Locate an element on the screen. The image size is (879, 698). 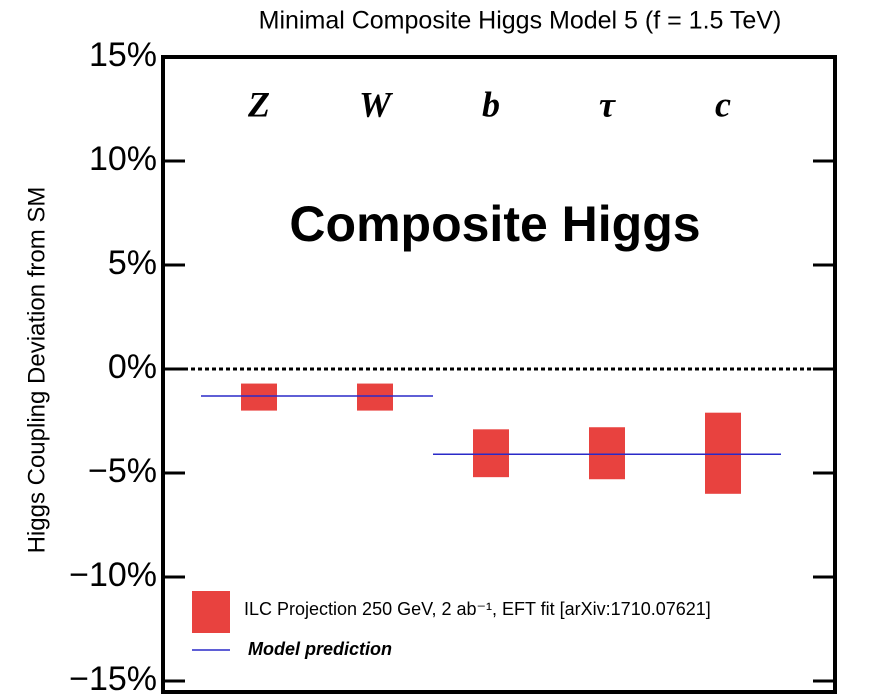
annotation: Composite Higgs is located at coordinates (494, 224).